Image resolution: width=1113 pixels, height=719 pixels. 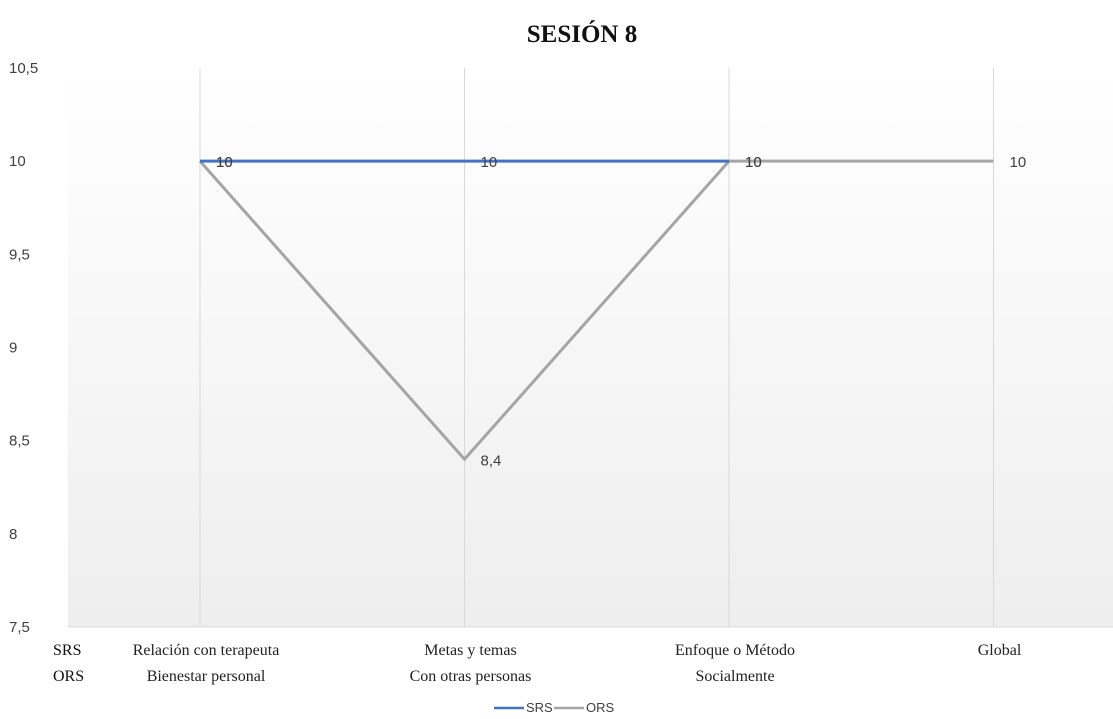 What do you see at coordinates (554, 707) in the screenshot?
I see `legend: SRS ORS` at bounding box center [554, 707].